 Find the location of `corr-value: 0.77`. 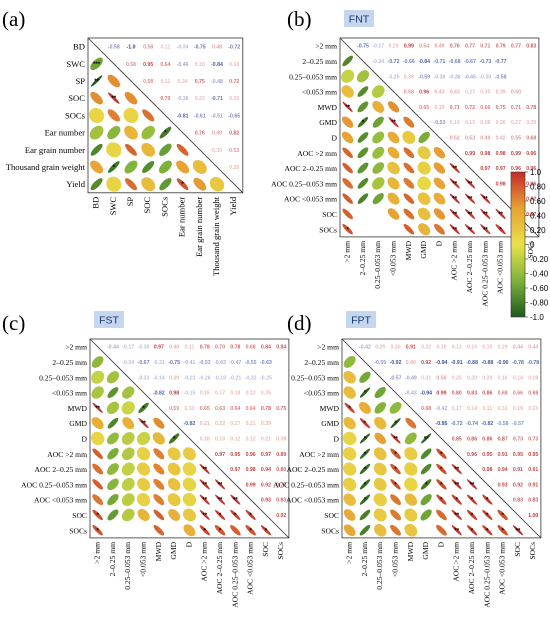

corr-value: 0.77 is located at coordinates (470, 47).